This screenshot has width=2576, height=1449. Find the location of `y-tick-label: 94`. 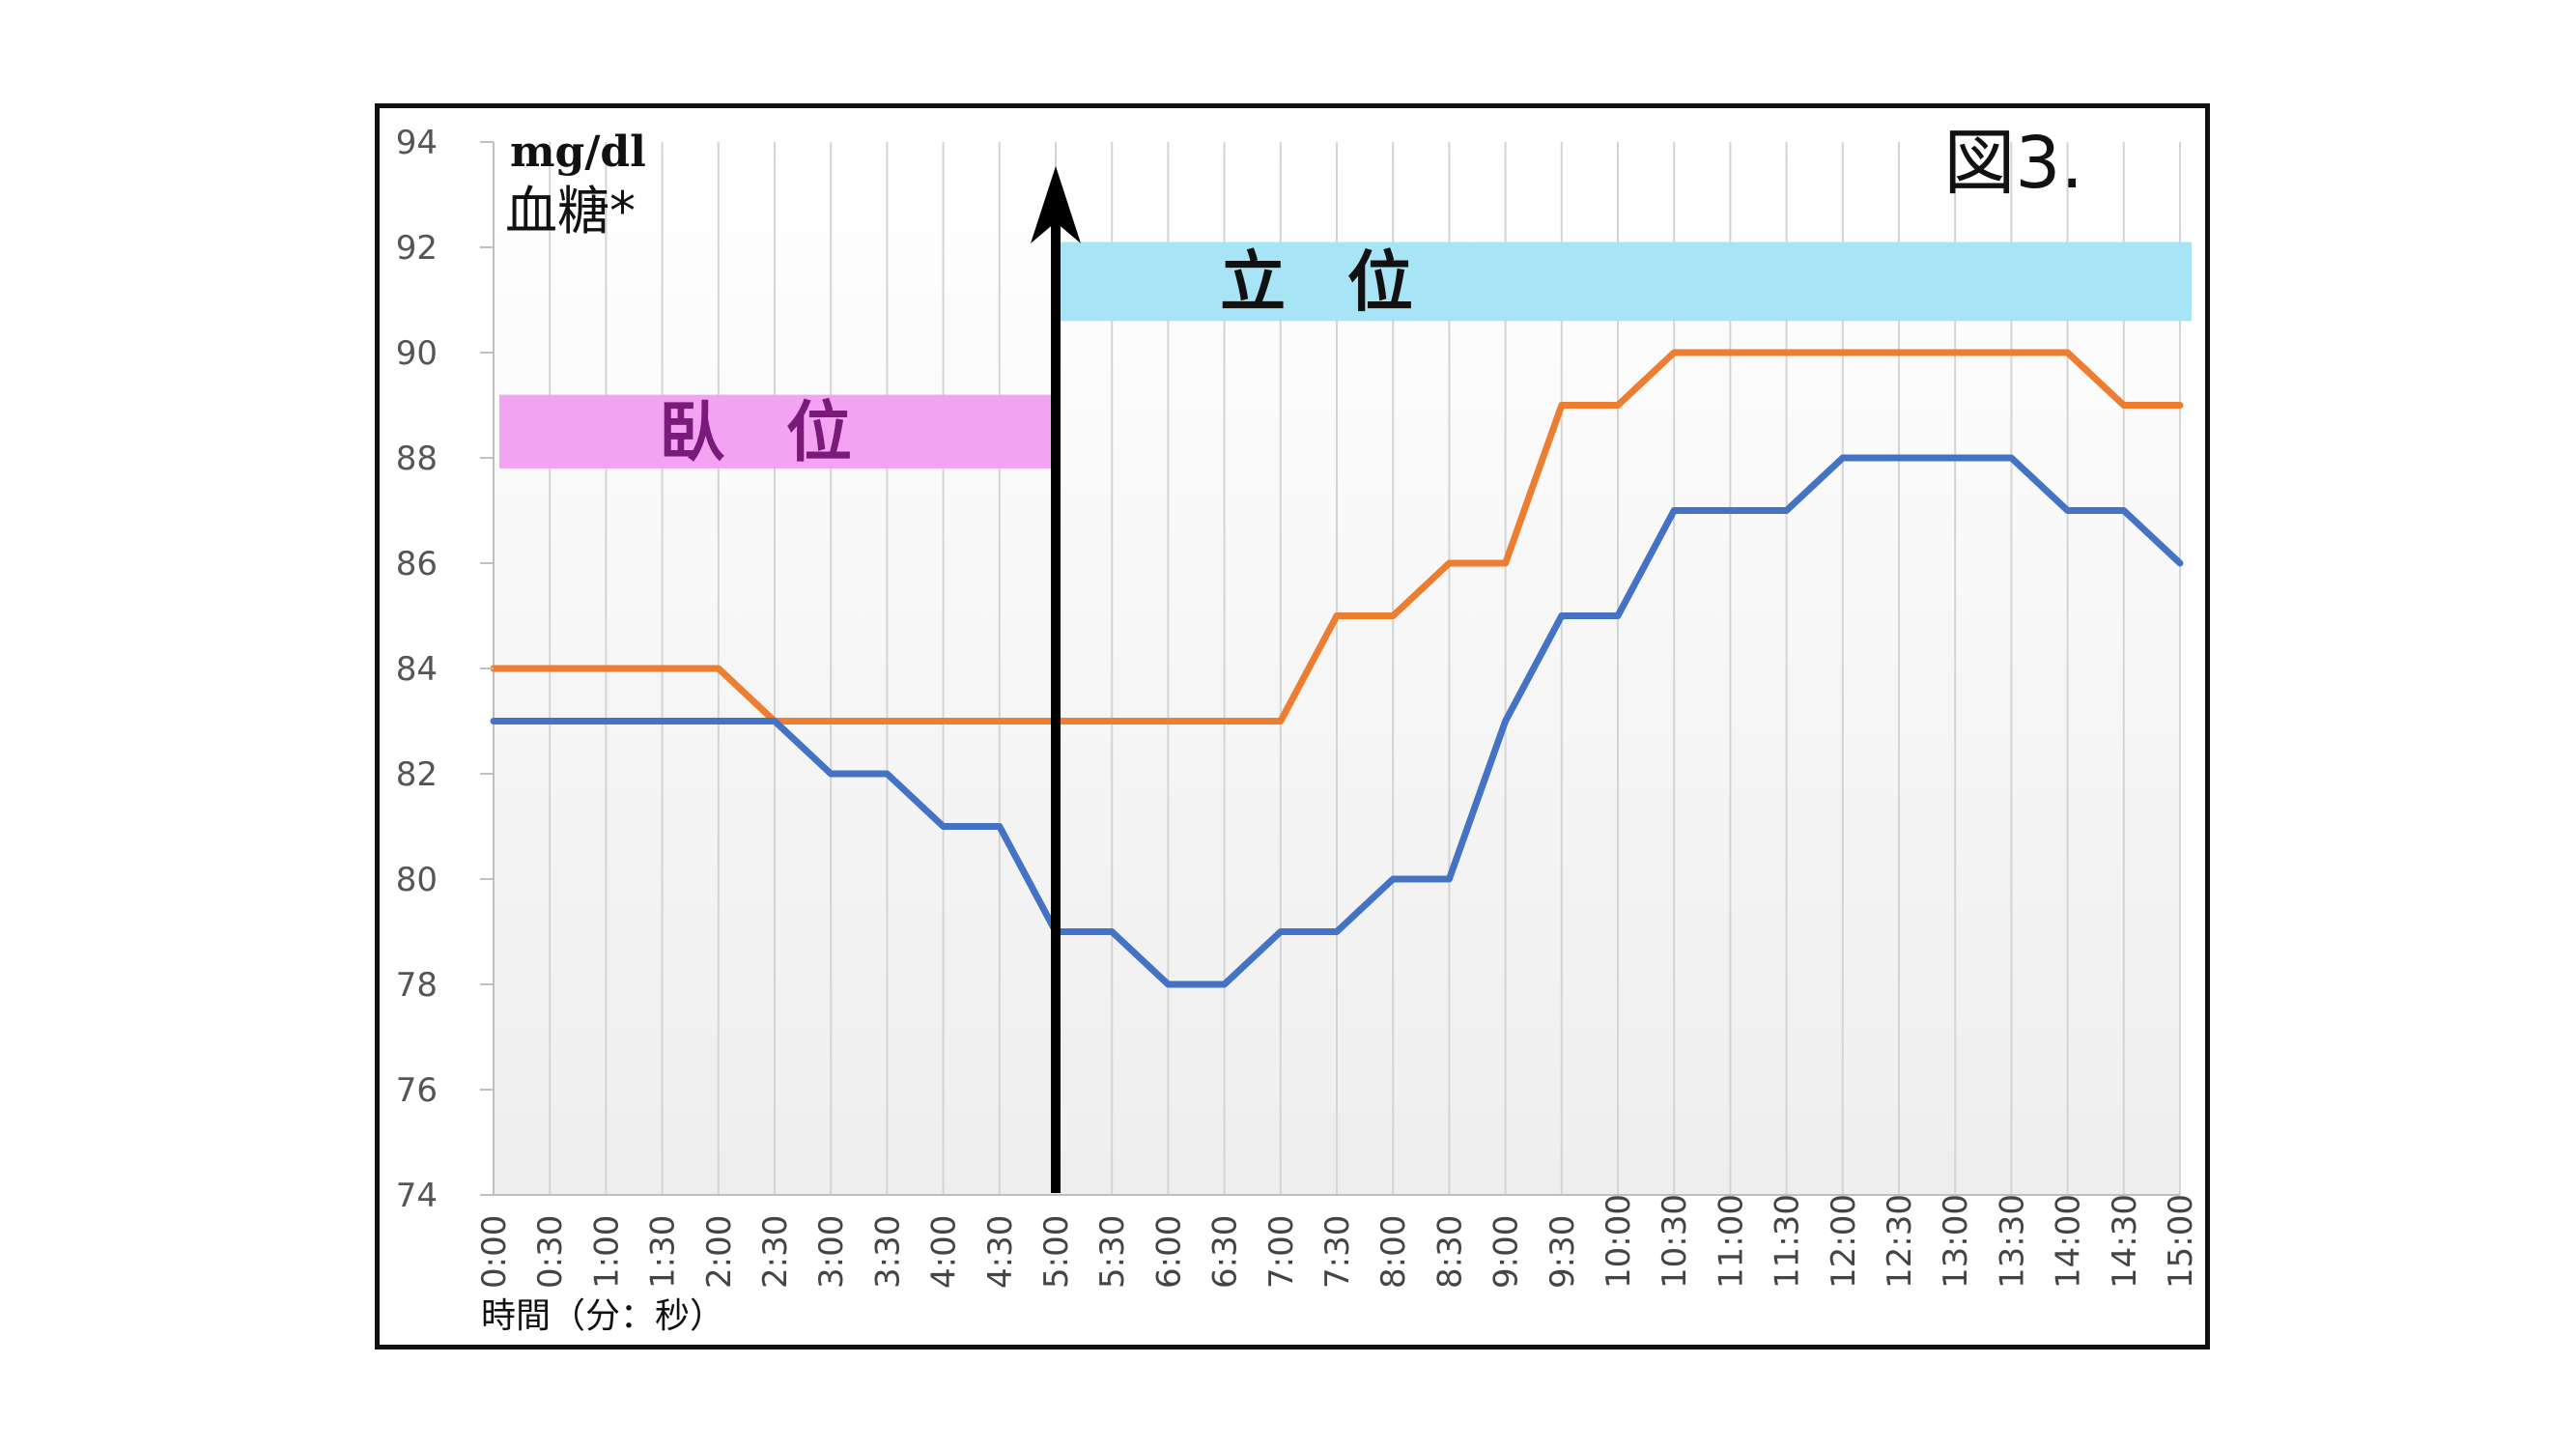

y-tick-label: 94 is located at coordinates (417, 143).